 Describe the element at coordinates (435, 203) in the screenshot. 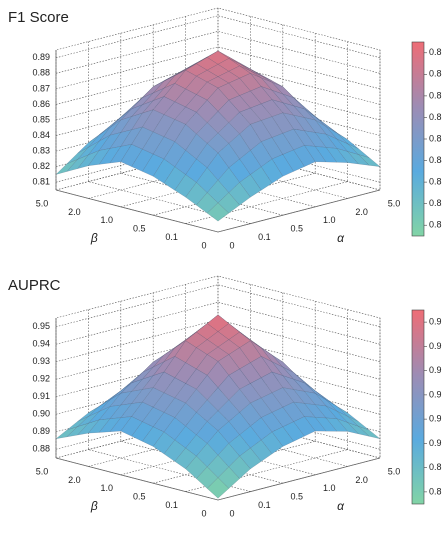

I see `colorbar-tick-label: 0.82` at that location.